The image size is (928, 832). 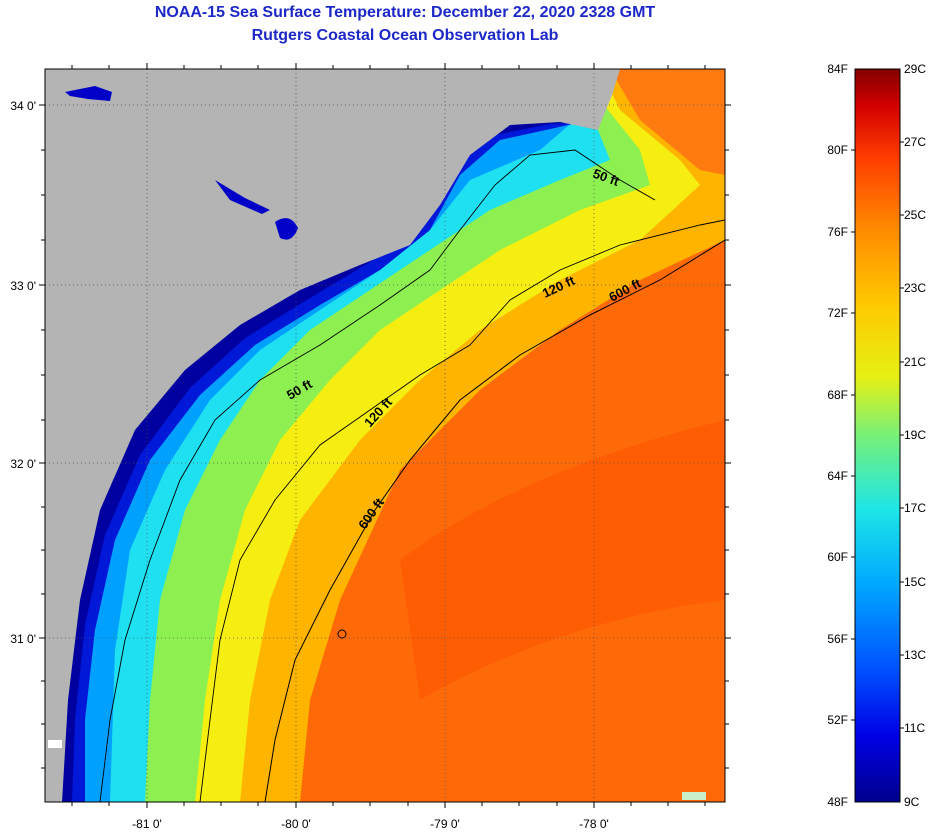 What do you see at coordinates (915, 582) in the screenshot?
I see `c-label: 15C` at bounding box center [915, 582].